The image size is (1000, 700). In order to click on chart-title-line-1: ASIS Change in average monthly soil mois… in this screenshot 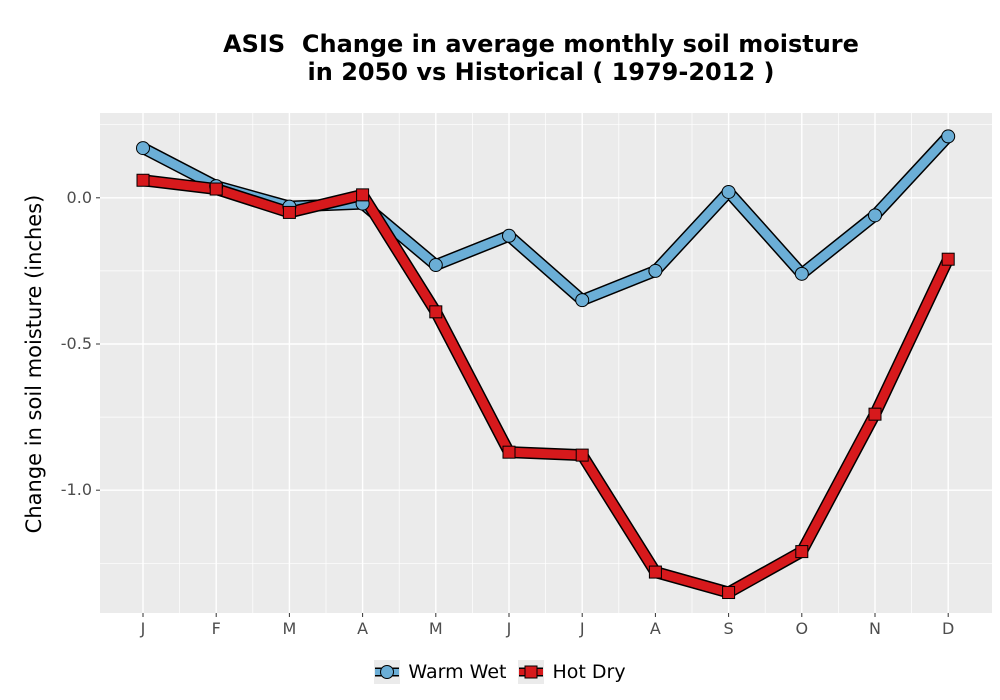, I will do `click(541, 44)`.